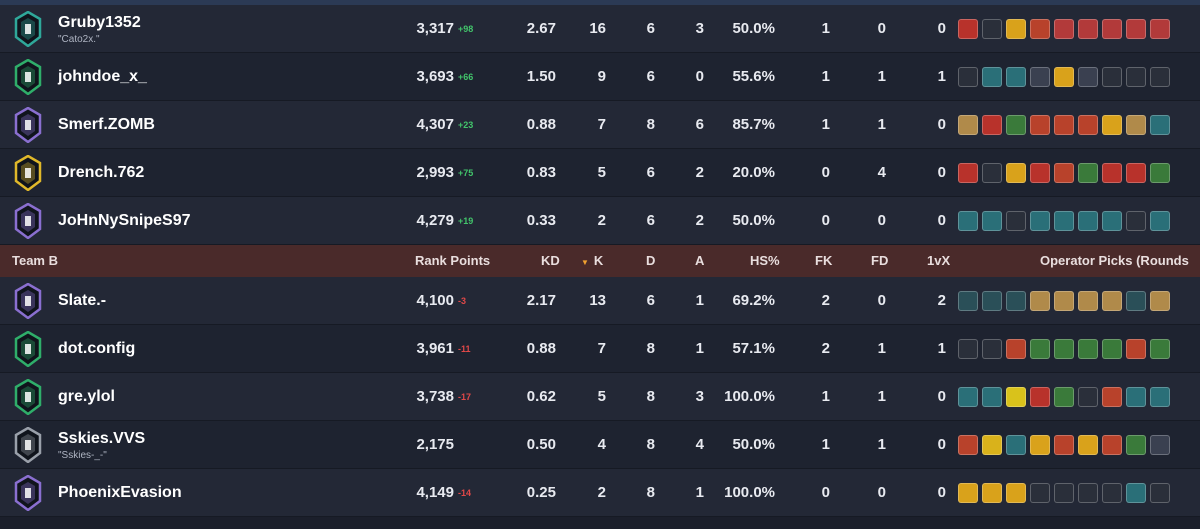 This screenshot has width=1200, height=529. What do you see at coordinates (600, 221) in the screenshot?
I see `player-row: JoHnNySnipeS97 4,279 +19 0.33 2 6 2 50.0% 0 0 0` at bounding box center [600, 221].